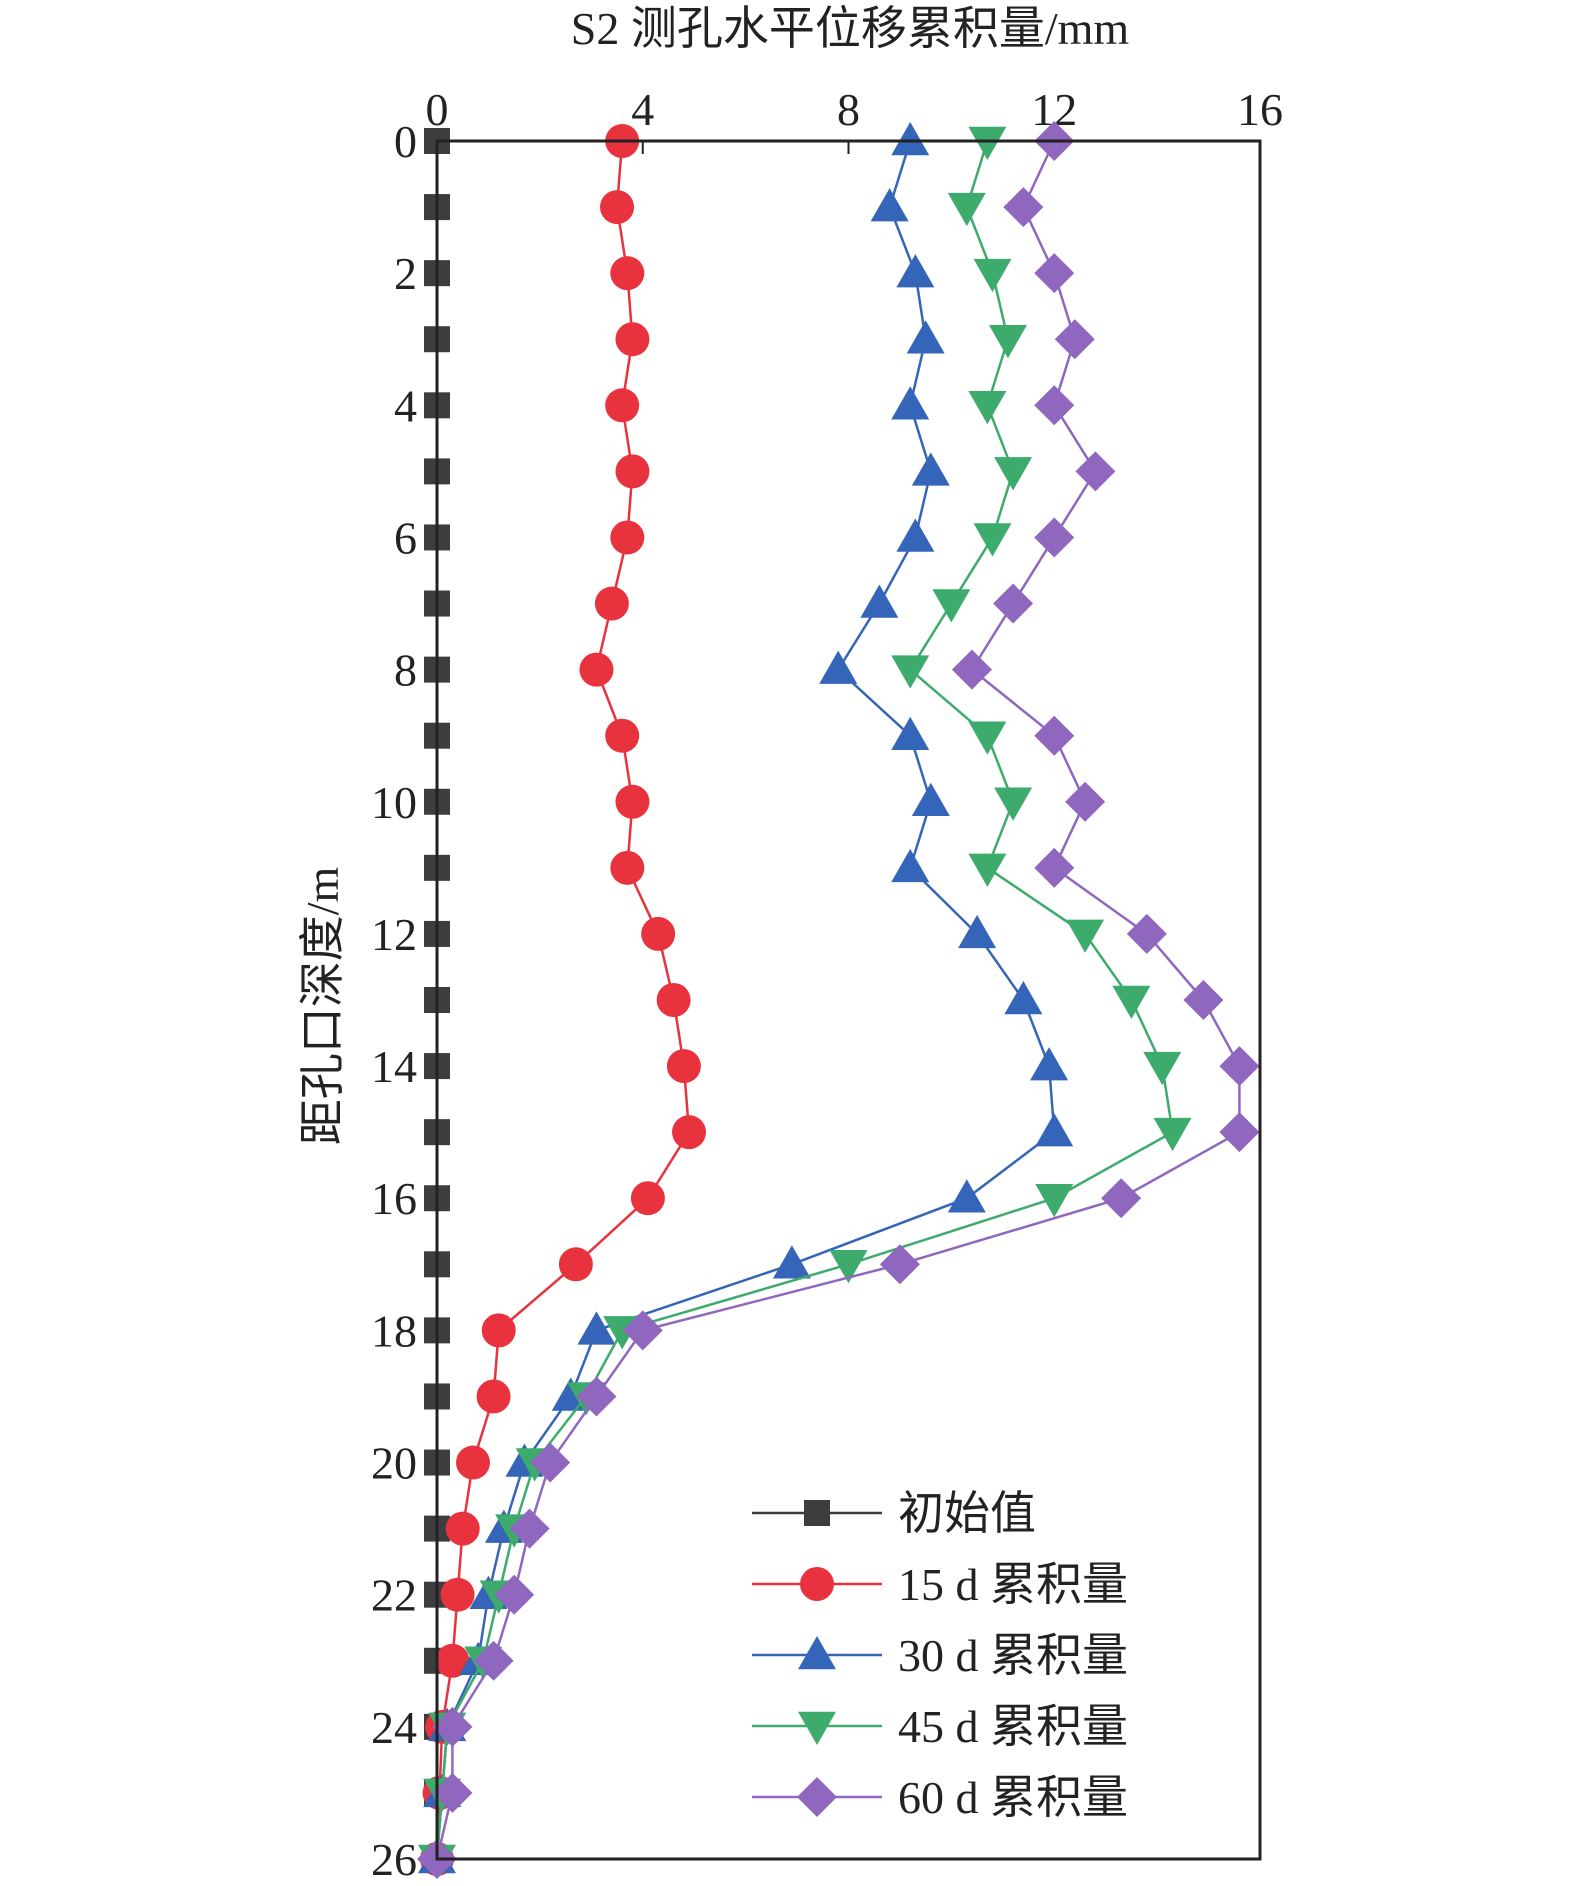 This screenshot has width=1575, height=1886. Describe the element at coordinates (850, 28) in the screenshot. I see `chart-title: S2 测孔水平位移累积量/mm` at that location.